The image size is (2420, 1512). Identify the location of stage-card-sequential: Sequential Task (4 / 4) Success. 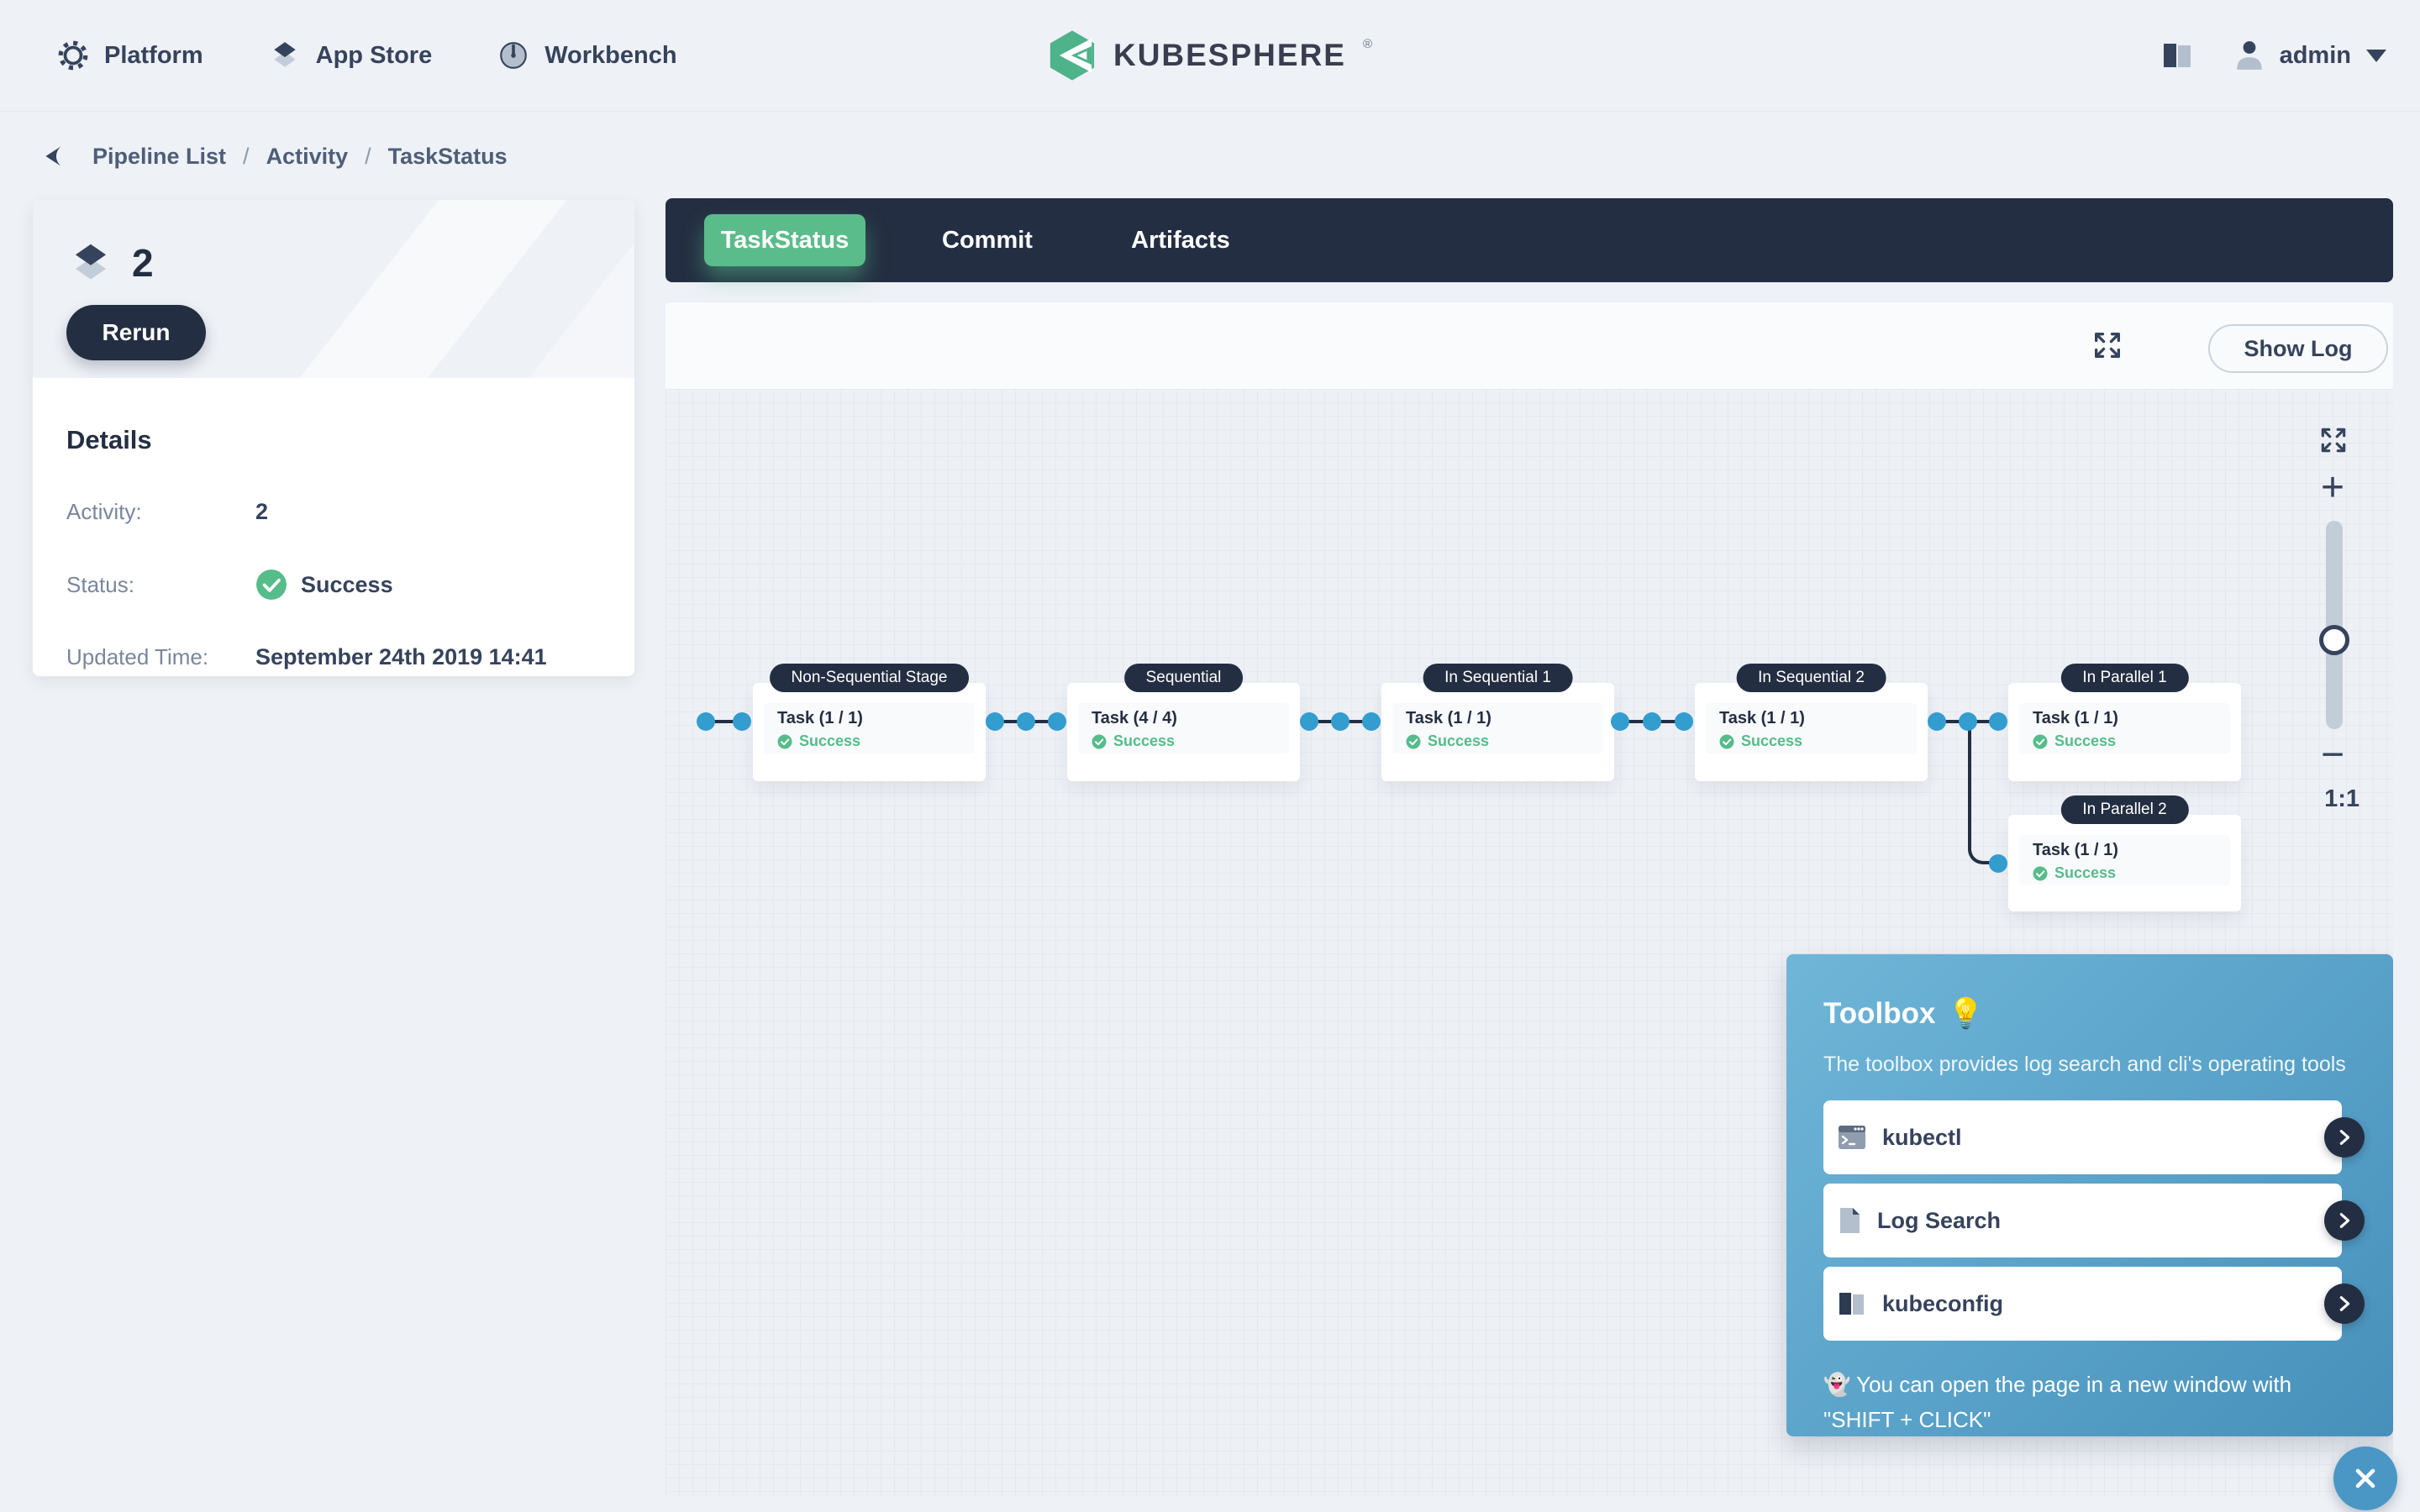
(1183, 722).